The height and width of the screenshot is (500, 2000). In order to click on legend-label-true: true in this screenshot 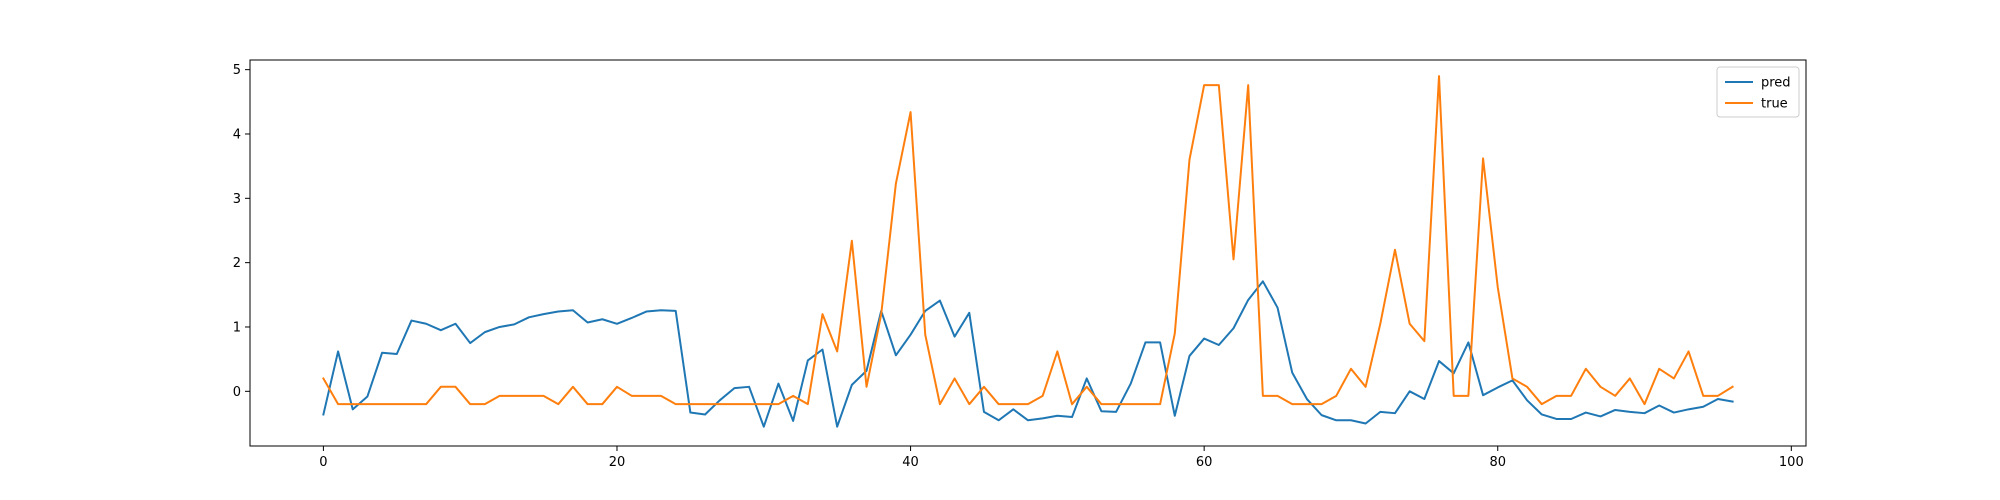, I will do `click(1774, 104)`.